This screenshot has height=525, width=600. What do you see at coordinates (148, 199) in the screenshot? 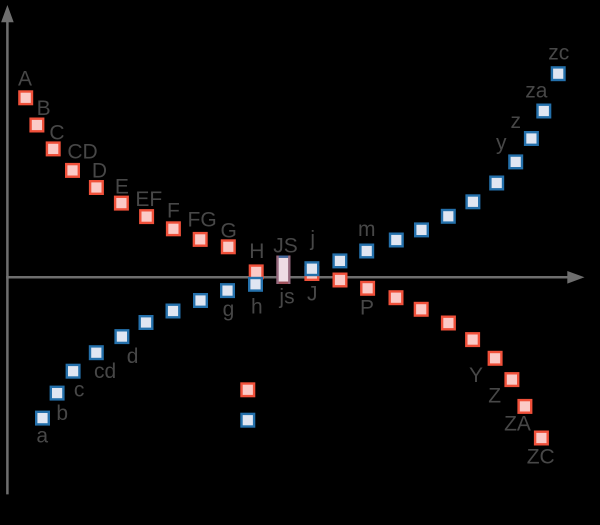
I see `svg-text: EF` at bounding box center [148, 199].